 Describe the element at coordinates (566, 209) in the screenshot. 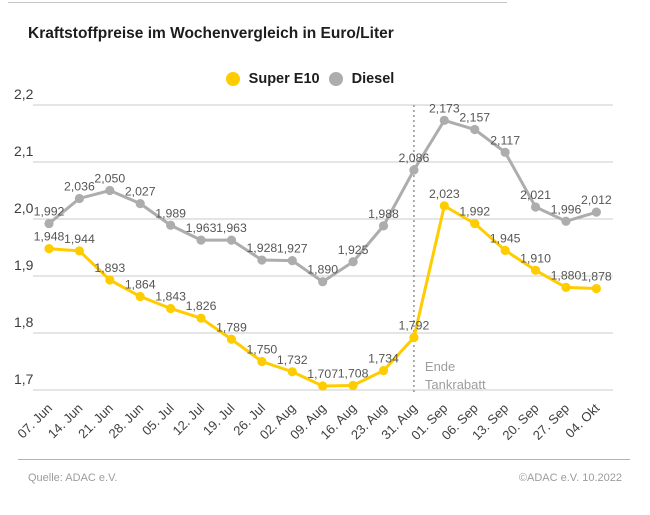

I see `data-label: 1,996` at that location.